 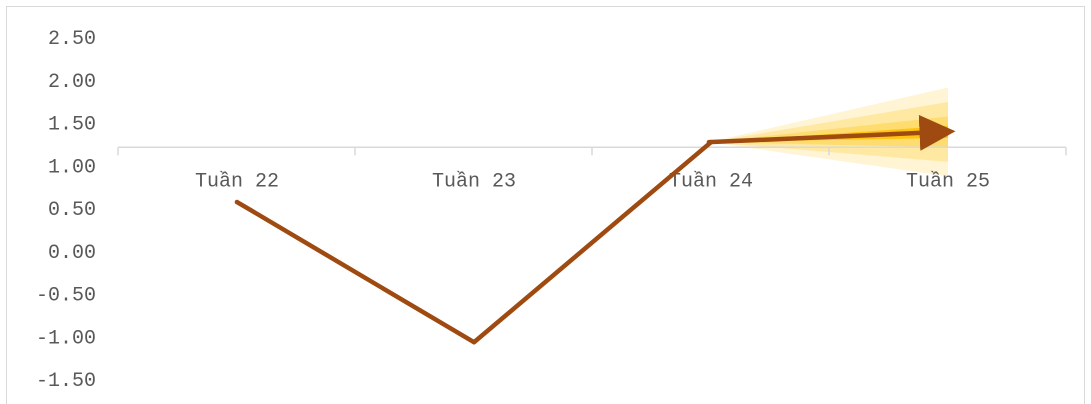 What do you see at coordinates (72, 39) in the screenshot?
I see `y-axis-tick-label: 2.50` at bounding box center [72, 39].